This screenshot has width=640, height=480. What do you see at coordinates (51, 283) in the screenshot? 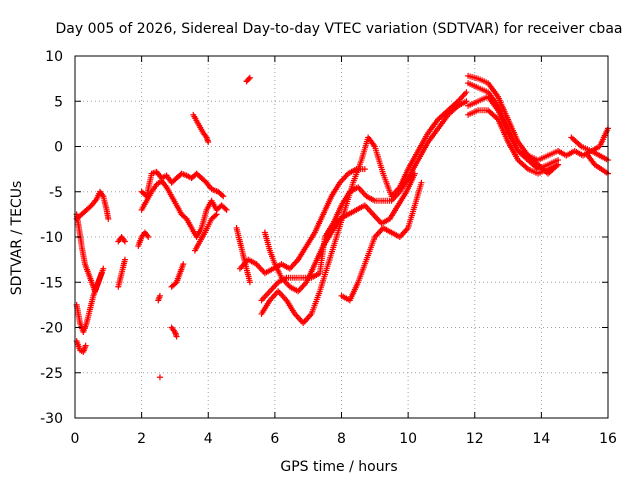
I see `y-tick-label: -15` at bounding box center [51, 283].